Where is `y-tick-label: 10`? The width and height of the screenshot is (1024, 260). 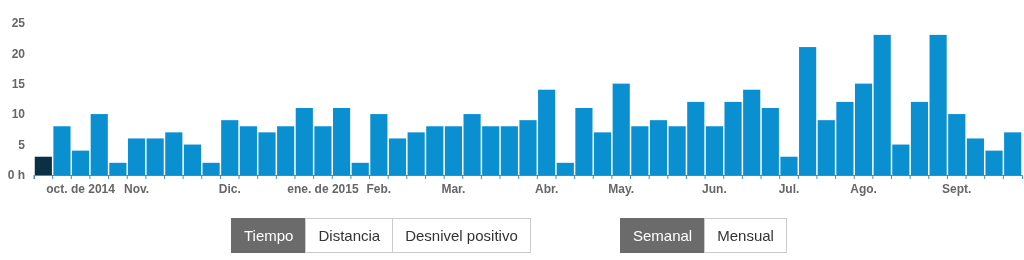 y-tick-label: 10 is located at coordinates (18, 114).